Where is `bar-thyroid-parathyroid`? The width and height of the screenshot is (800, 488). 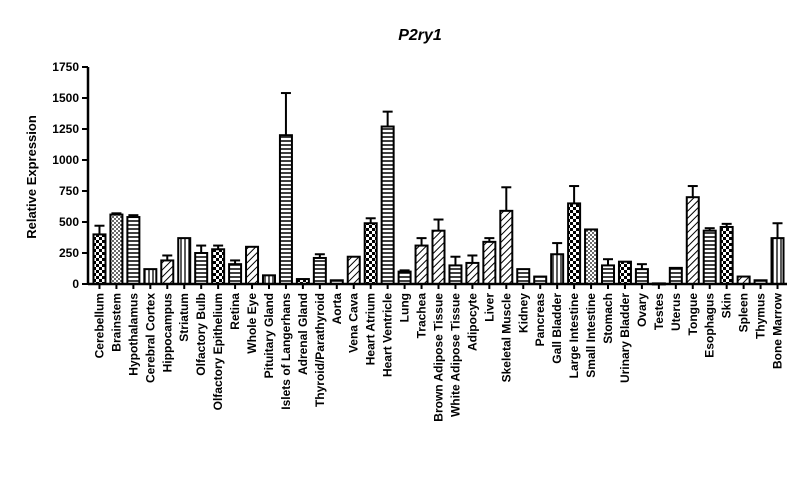 bar-thyroid-parathyroid is located at coordinates (319, 270).